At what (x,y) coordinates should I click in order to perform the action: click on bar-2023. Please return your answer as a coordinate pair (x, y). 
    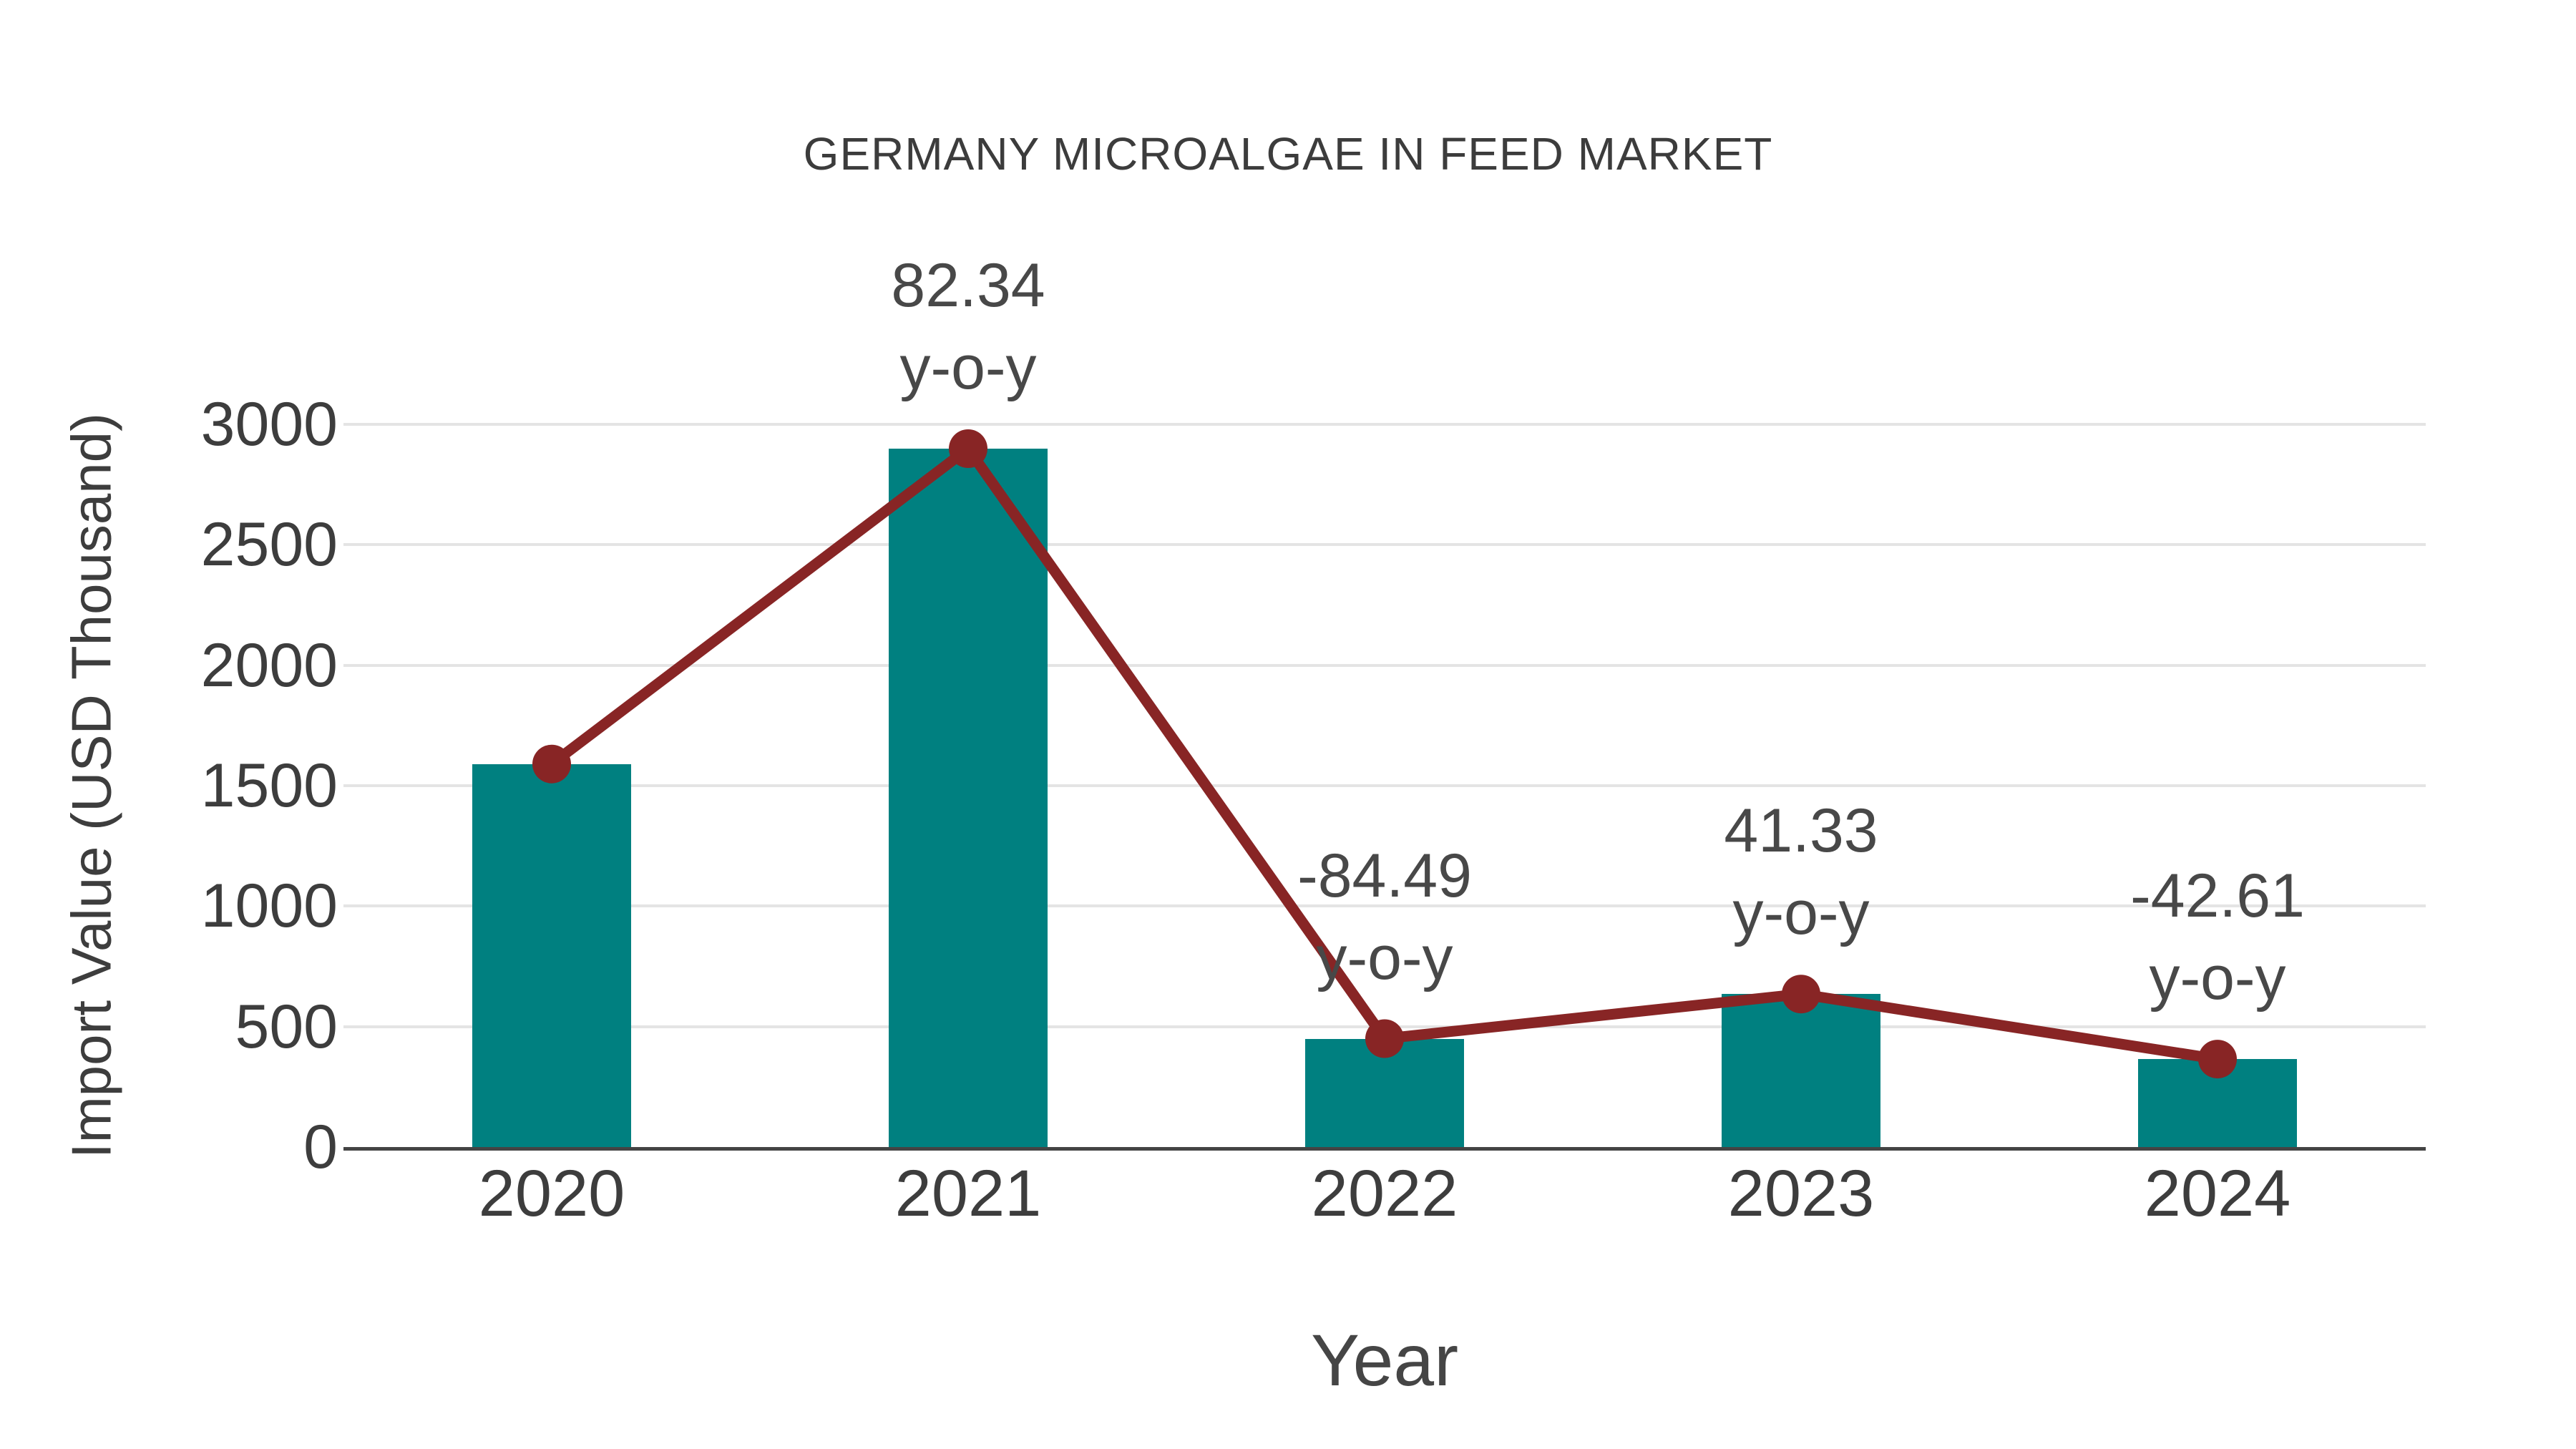
    Looking at the image, I should click on (1801, 1071).